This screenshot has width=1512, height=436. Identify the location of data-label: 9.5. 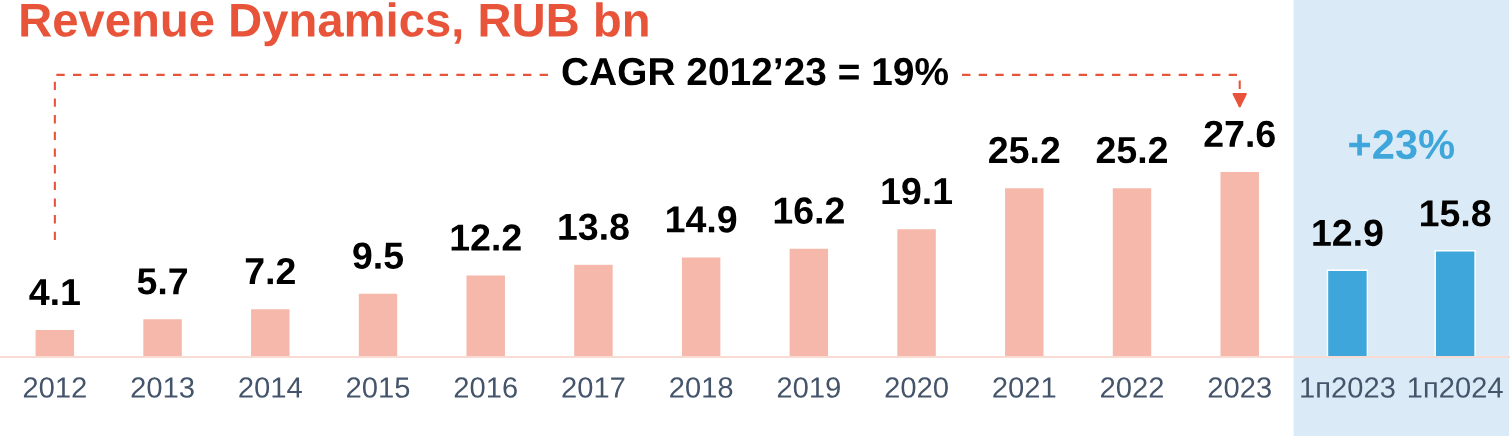
(378, 255).